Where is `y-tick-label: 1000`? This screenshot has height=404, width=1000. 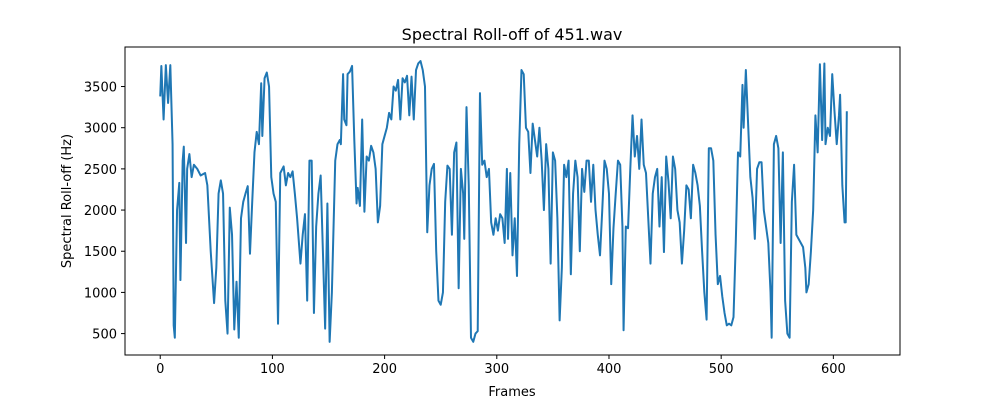
y-tick-label: 1000 is located at coordinates (100, 293).